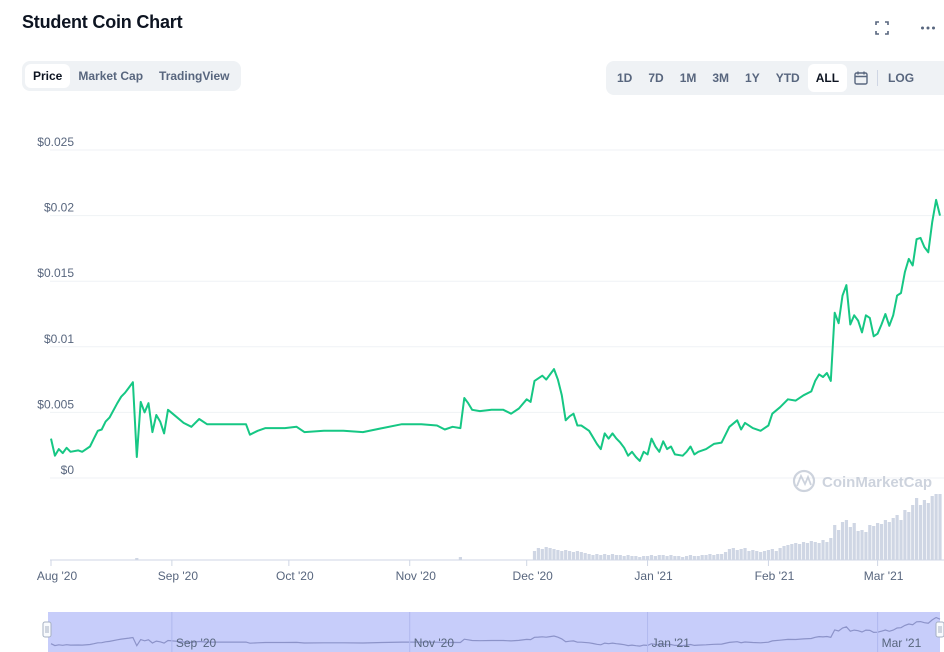 This screenshot has height=652, width=944. Describe the element at coordinates (111, 76) in the screenshot. I see `tab-market-cap: Market Cap` at that location.